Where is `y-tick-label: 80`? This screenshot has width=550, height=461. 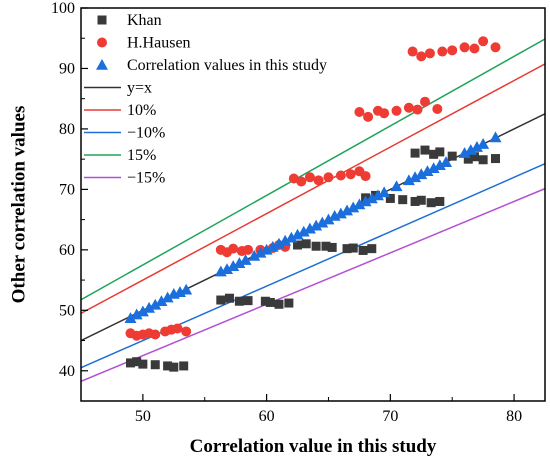 y-tick-label: 80 is located at coordinates (67, 129).